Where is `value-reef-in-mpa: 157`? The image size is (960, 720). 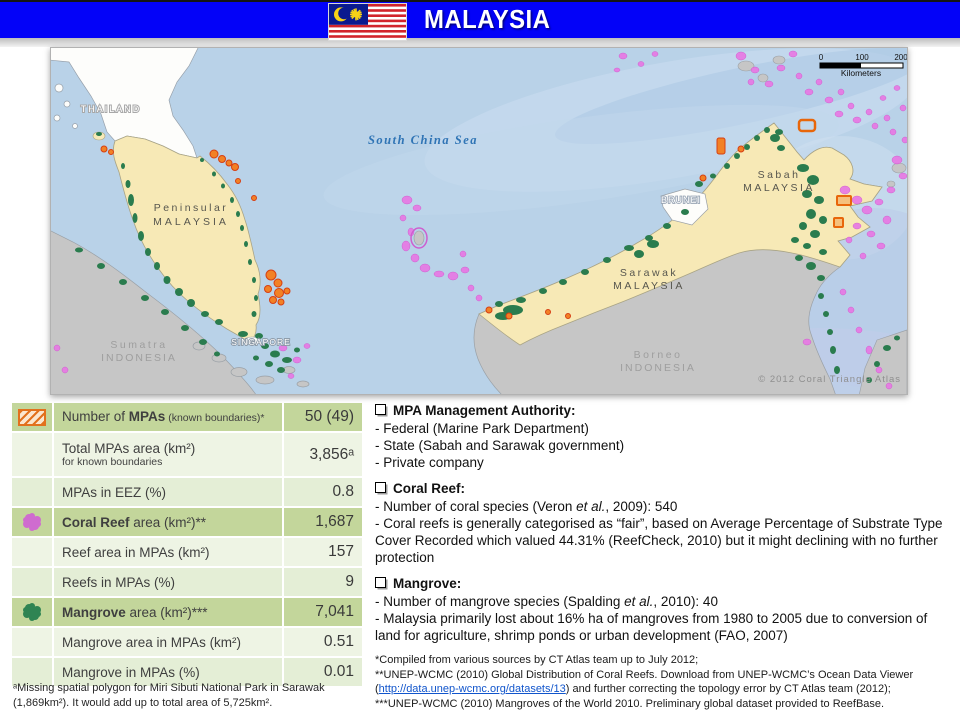
value-reef-in-mpa: 157 is located at coordinates (322, 552).